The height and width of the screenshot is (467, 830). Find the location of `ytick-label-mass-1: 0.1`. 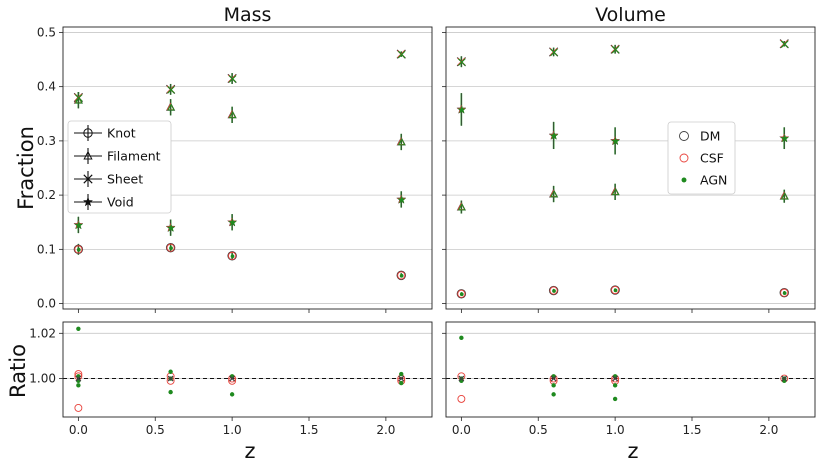

ytick-label-mass-1: 0.1 is located at coordinates (46, 249).